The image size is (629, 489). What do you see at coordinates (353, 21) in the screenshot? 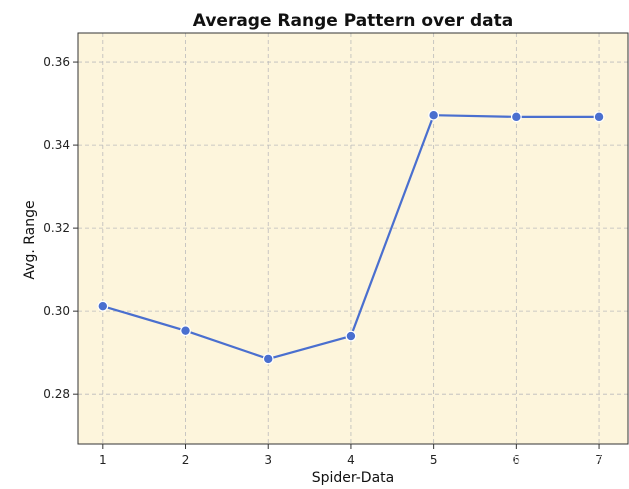
I see `chart-title: Average Range Pattern over data` at bounding box center [353, 21].